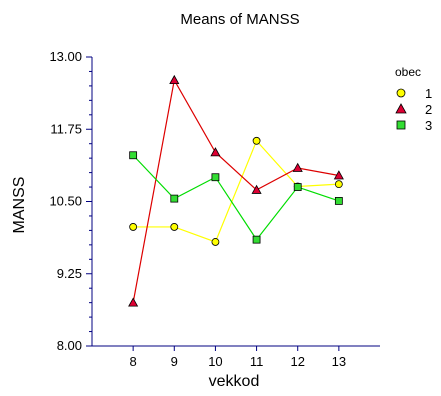  What do you see at coordinates (297, 361) in the screenshot?
I see `x-tick-label: 12` at bounding box center [297, 361].